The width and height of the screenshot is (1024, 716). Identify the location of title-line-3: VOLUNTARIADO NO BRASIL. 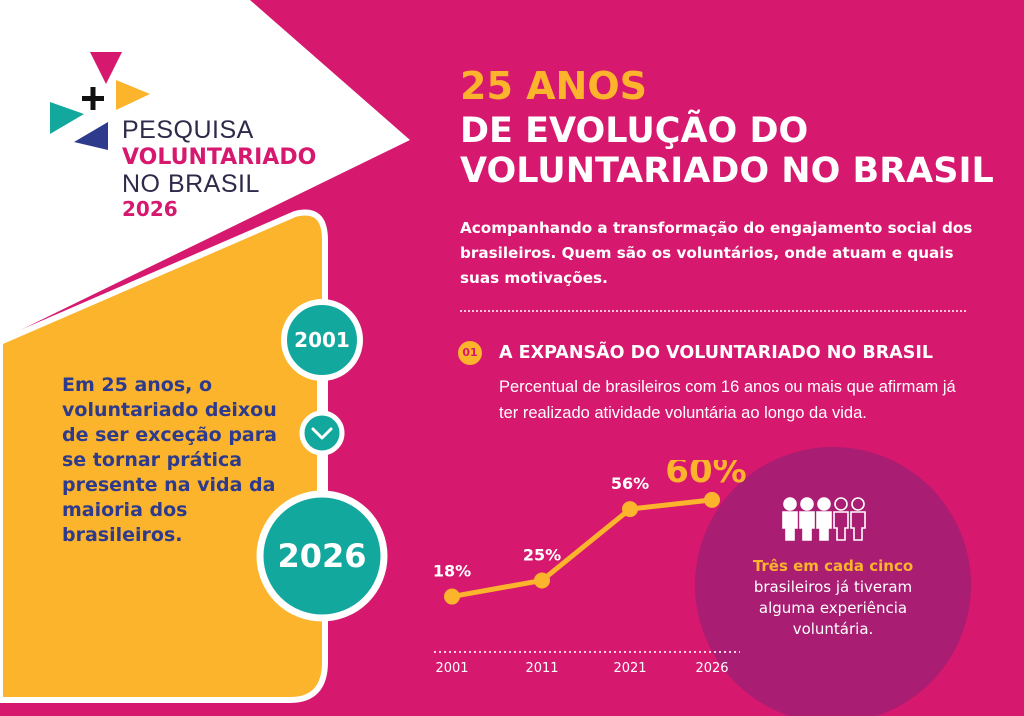
(727, 171).